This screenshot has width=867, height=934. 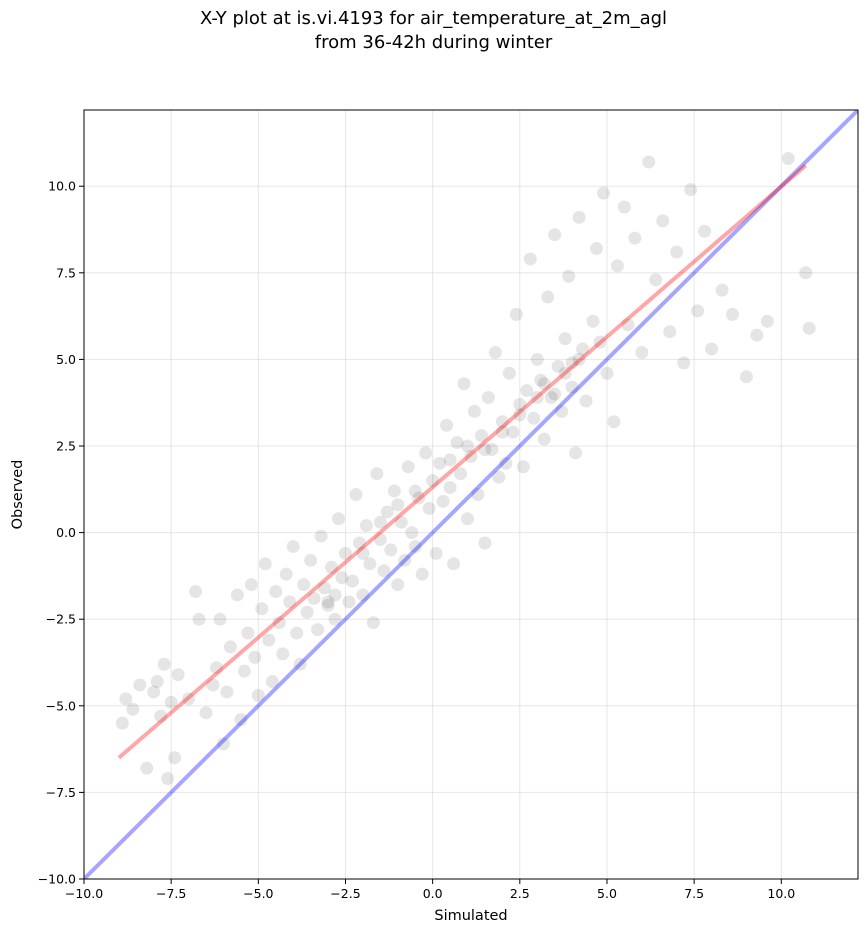 I want to click on x-tick-label: 5.0, so click(x=607, y=893).